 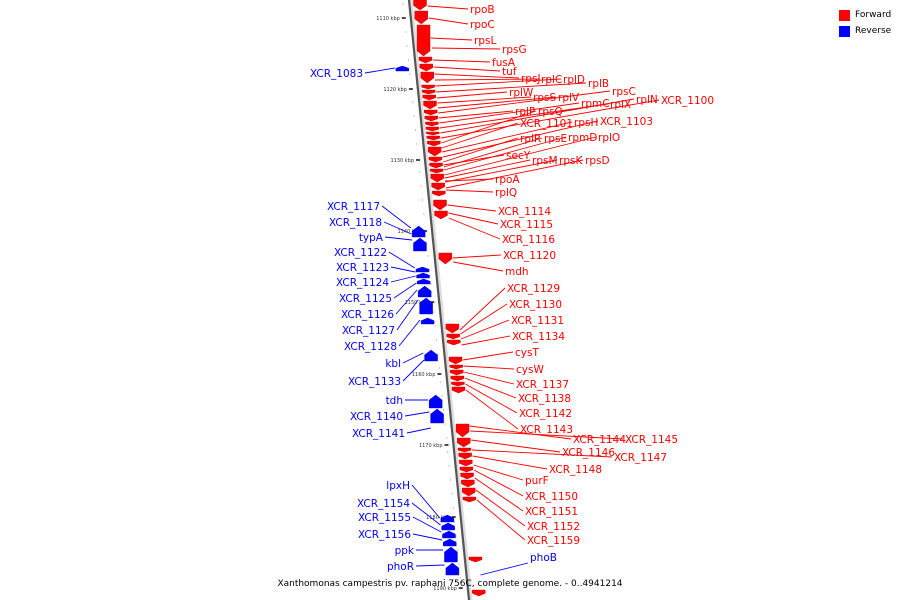 I want to click on gene-label: XCR_1151, so click(x=551, y=512).